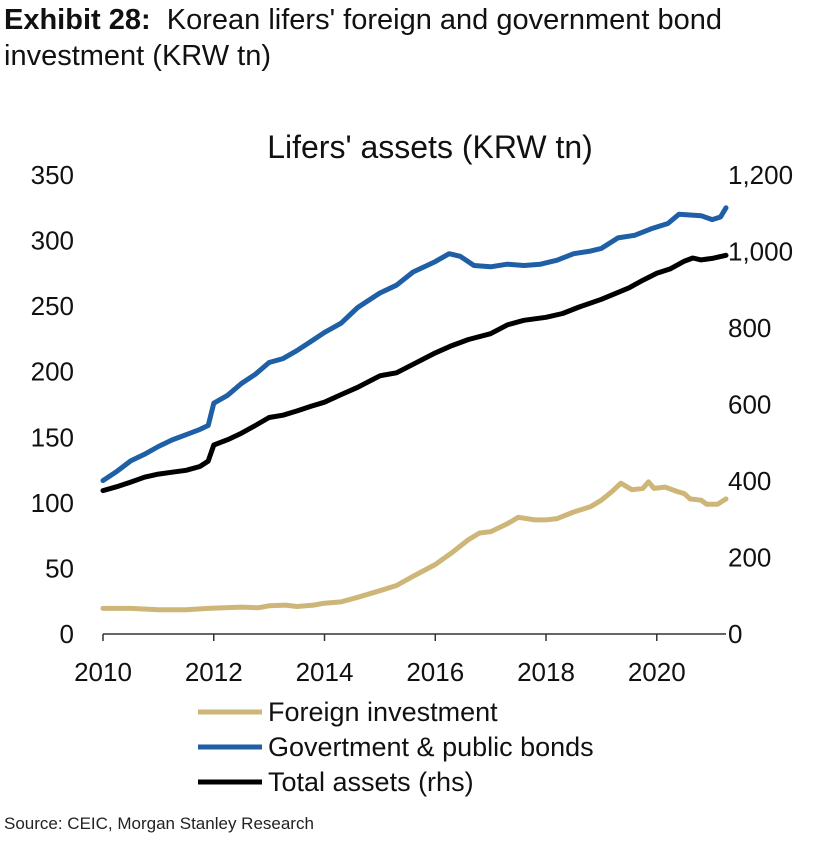 This screenshot has width=823, height=841. I want to click on x-tick-label: 2012, so click(214, 672).